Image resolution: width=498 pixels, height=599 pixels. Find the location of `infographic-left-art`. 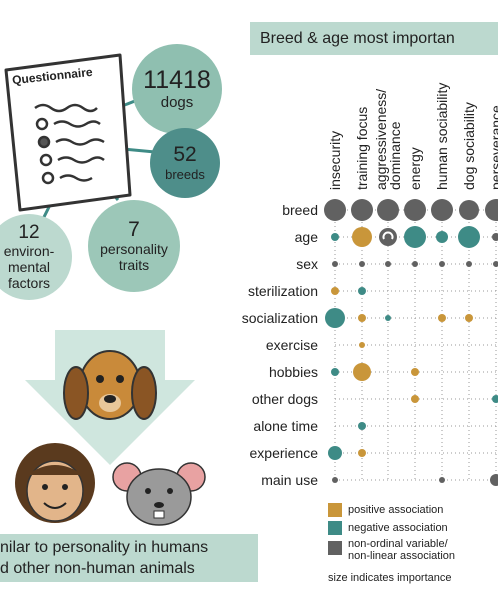

infographic-left-art is located at coordinates (80, 139).